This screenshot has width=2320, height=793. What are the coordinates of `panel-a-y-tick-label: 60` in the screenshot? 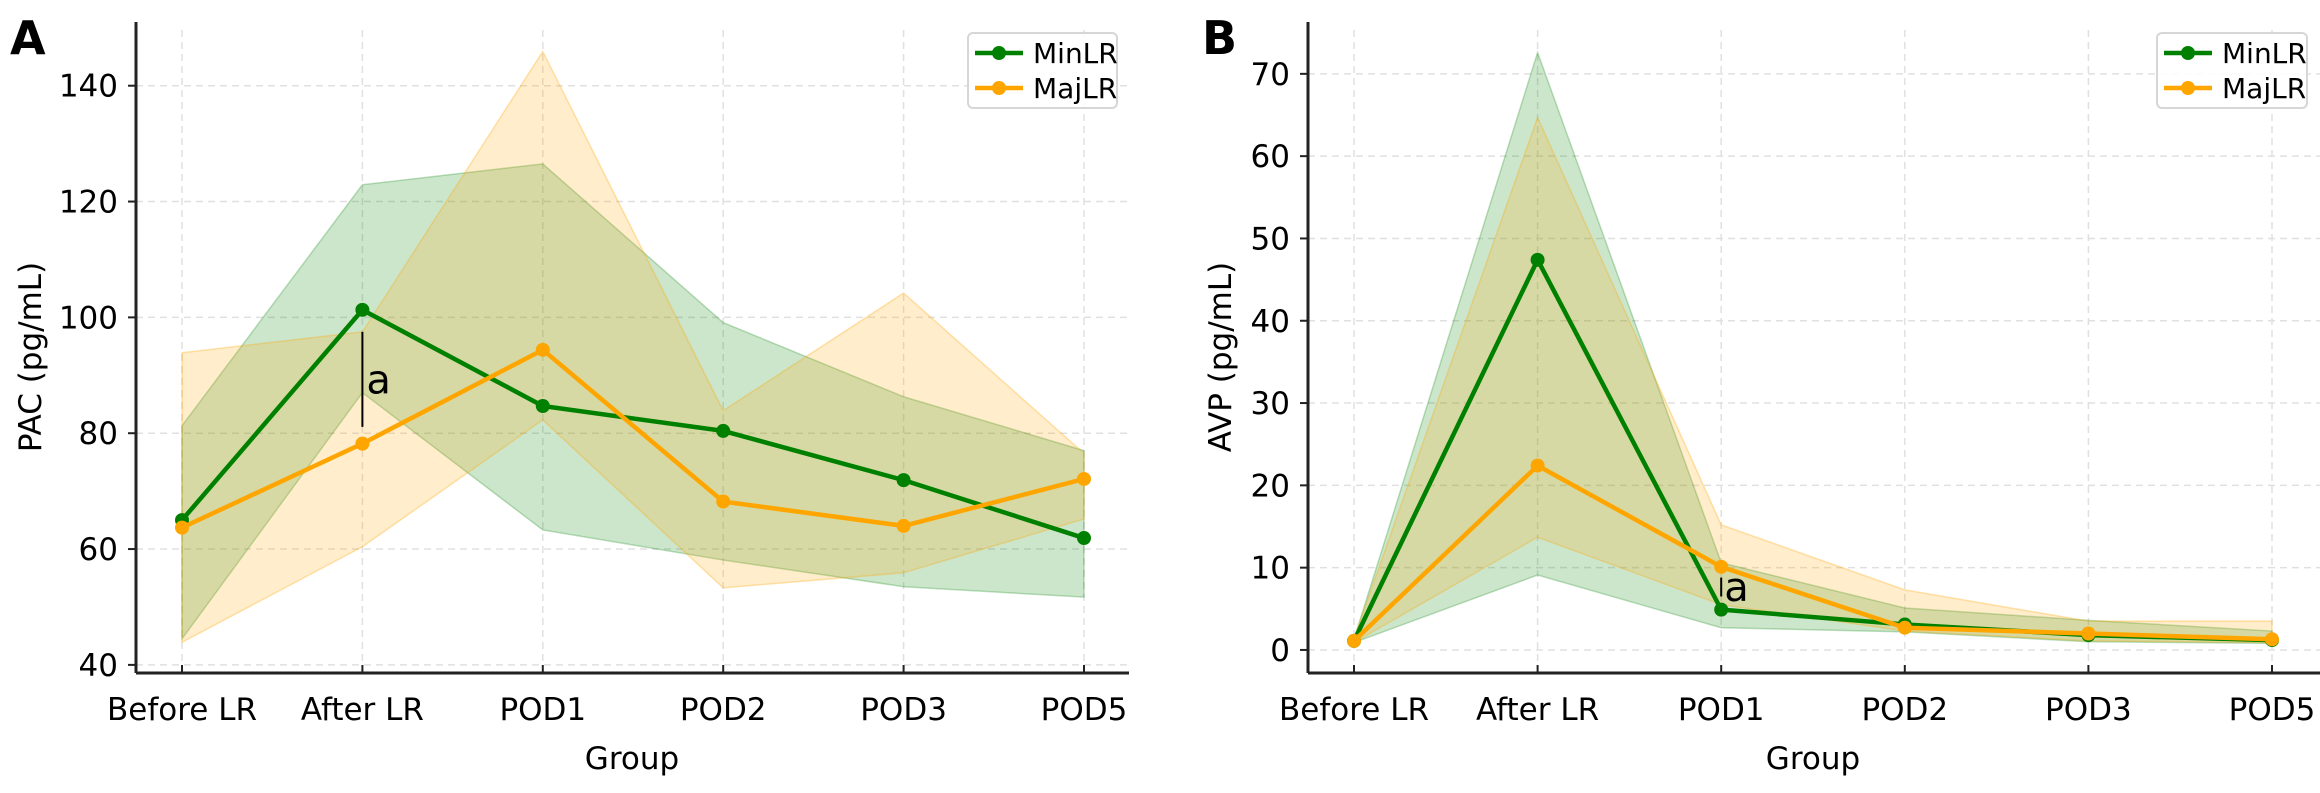 It's located at (98, 550).